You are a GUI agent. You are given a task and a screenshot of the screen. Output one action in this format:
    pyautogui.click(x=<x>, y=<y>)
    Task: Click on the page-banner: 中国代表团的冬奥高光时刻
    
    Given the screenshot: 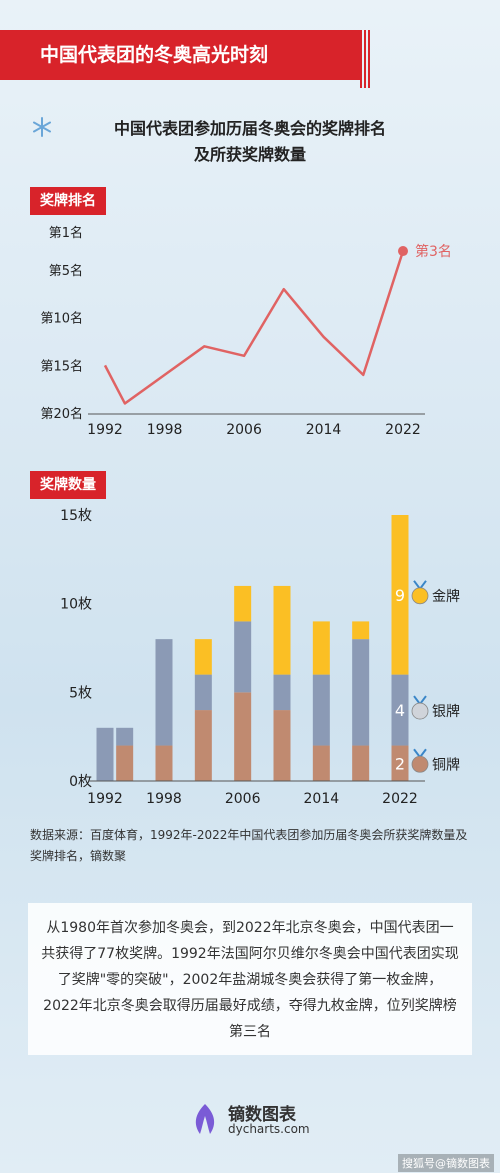 What is the action you would take?
    pyautogui.click(x=185, y=59)
    